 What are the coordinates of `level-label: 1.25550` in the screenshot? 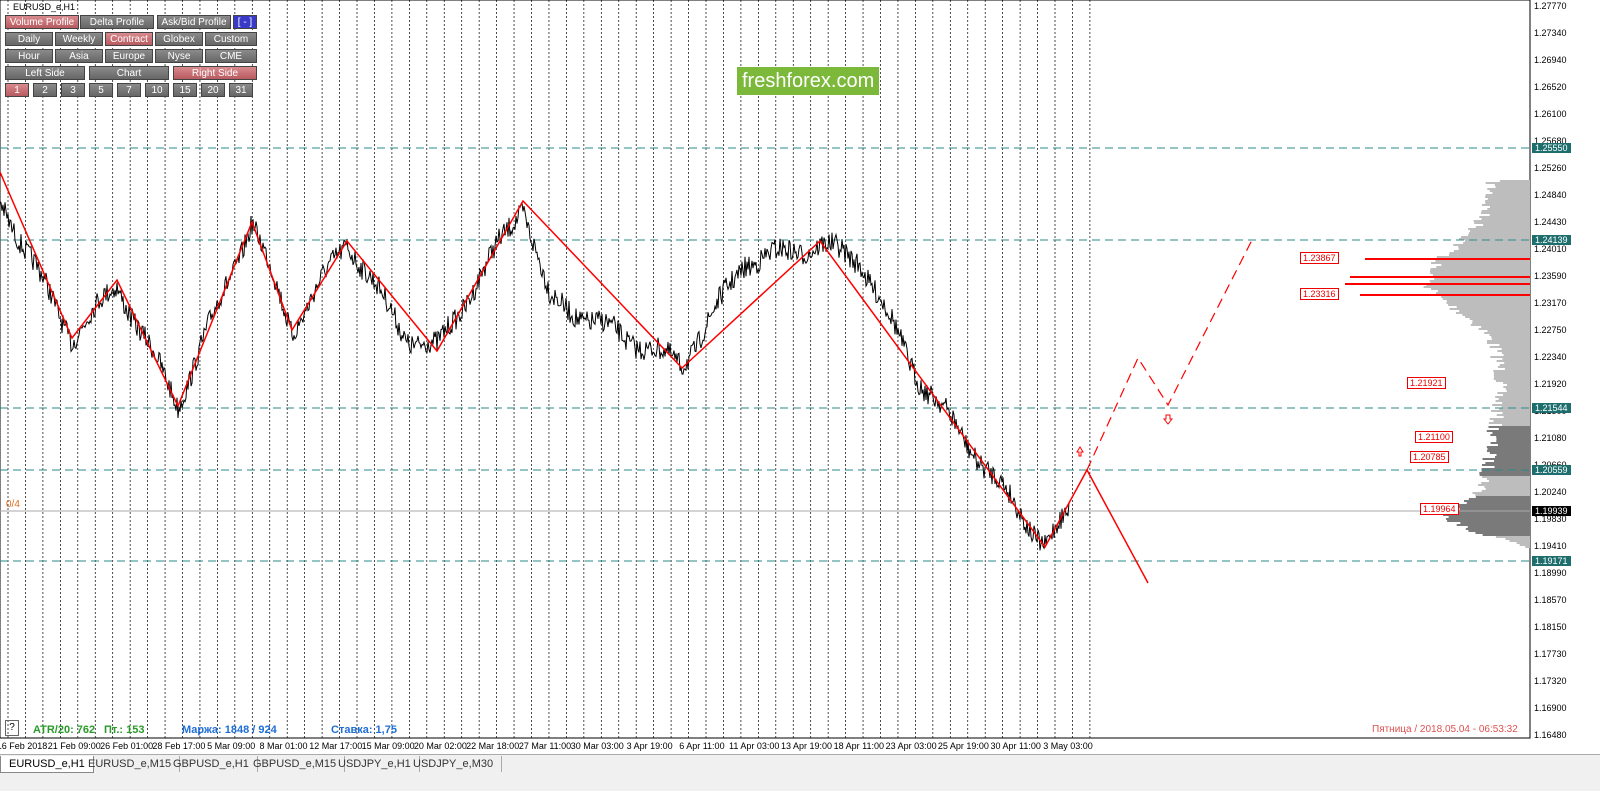 It's located at (1551, 148).